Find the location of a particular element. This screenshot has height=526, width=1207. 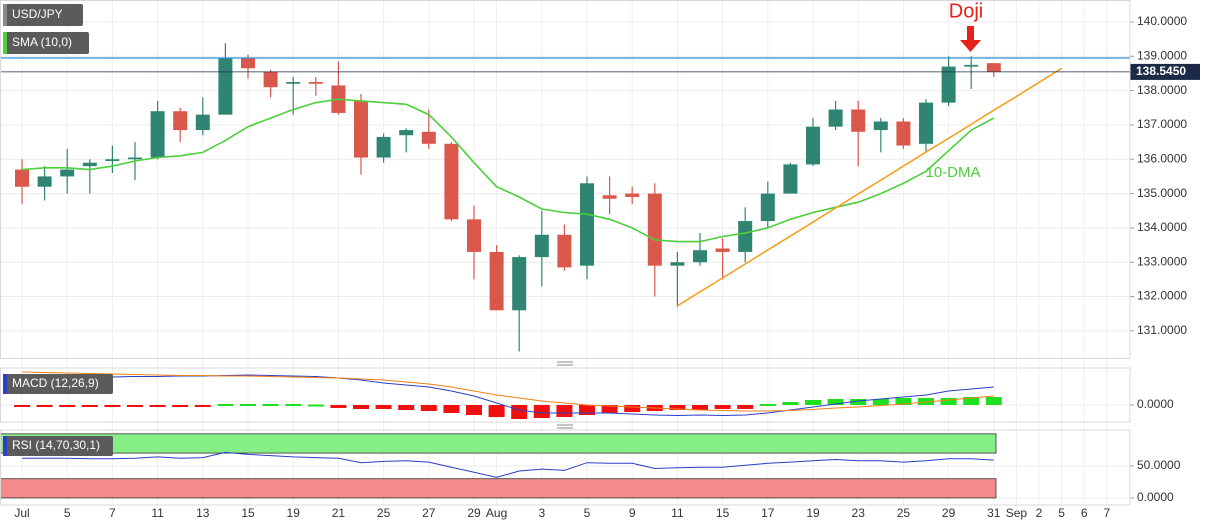

rsi-line is located at coordinates (508, 464).